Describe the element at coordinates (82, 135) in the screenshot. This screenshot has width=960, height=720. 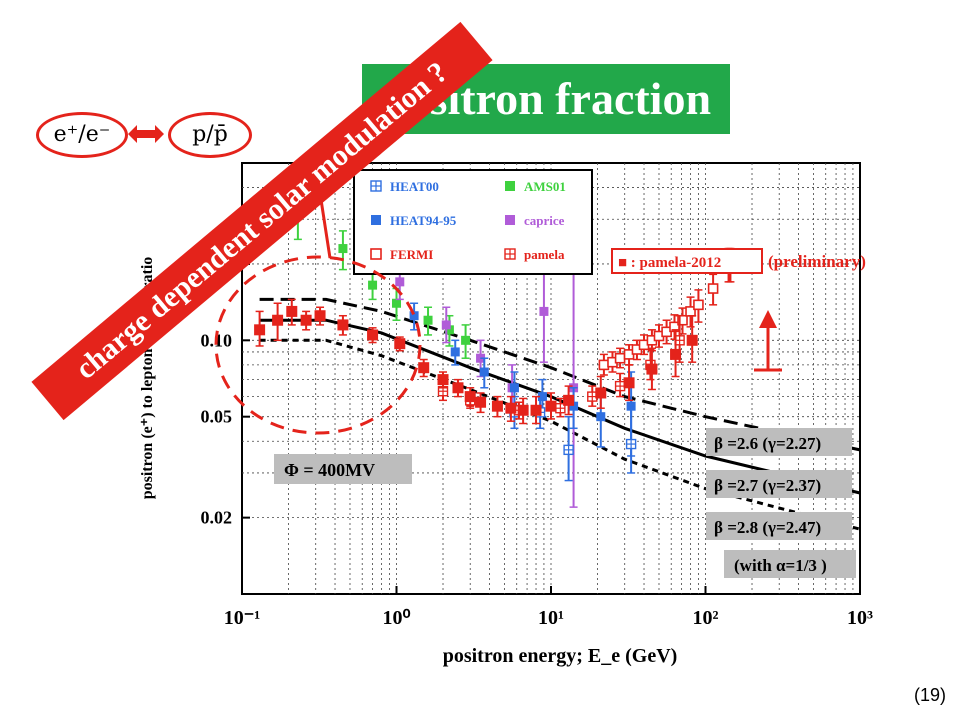
I see `positron-electron-ratio: e⁺/e⁻` at that location.